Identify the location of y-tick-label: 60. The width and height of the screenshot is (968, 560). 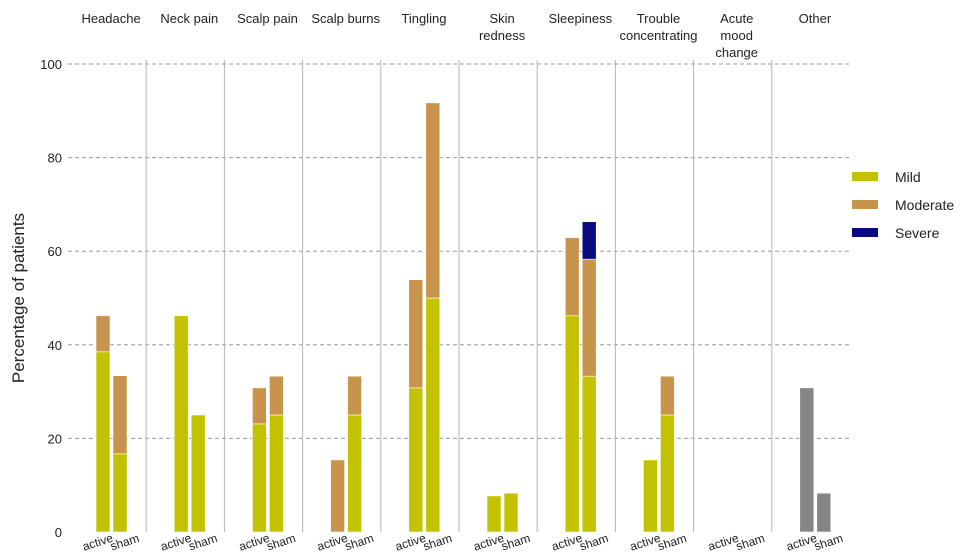
(55, 251).